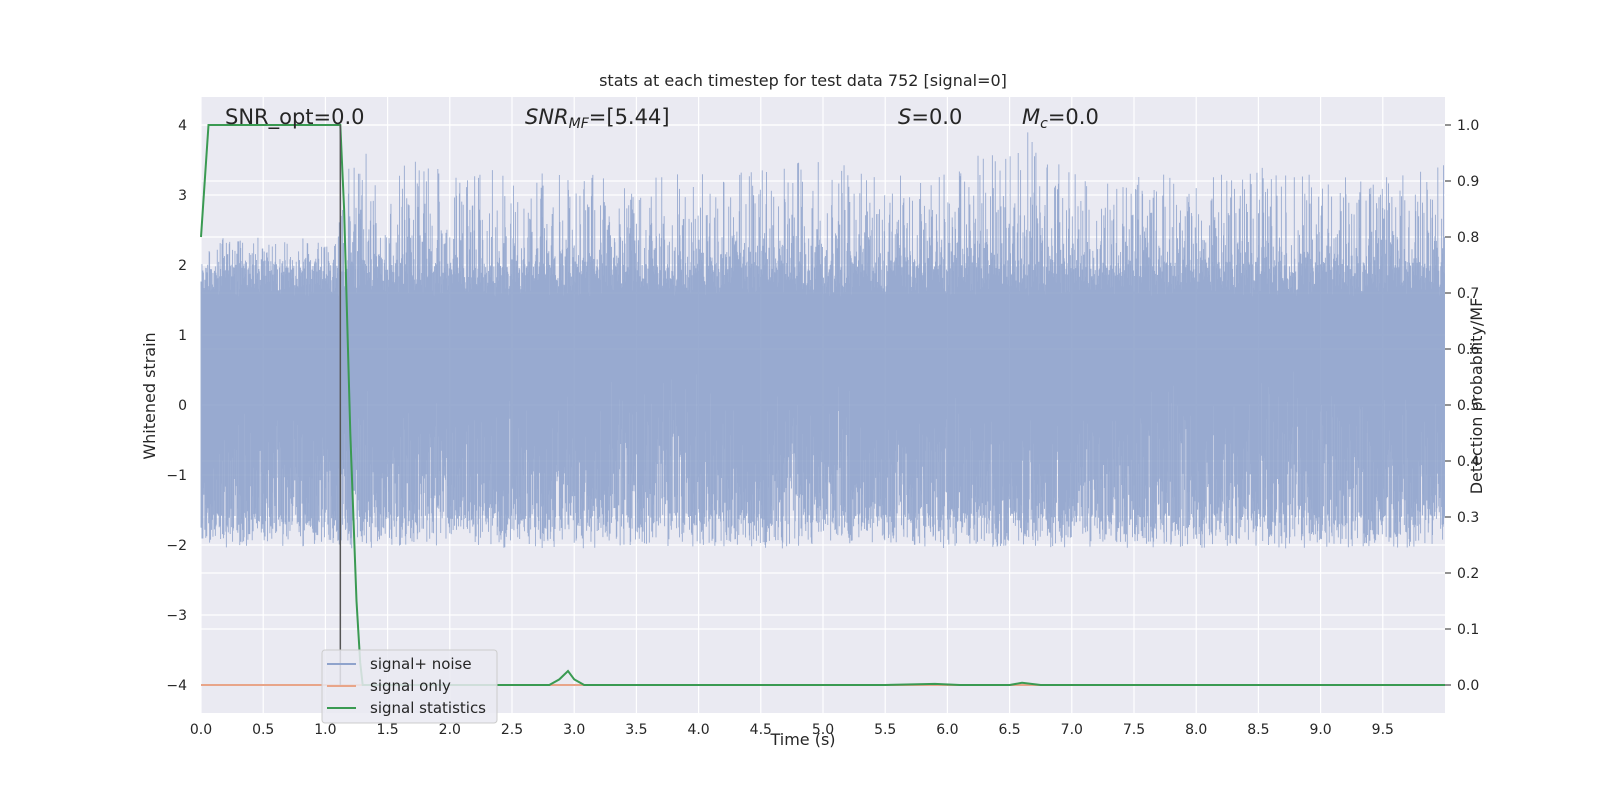 This screenshot has width=1600, height=800. Describe the element at coordinates (1468, 518) in the screenshot. I see `y2-tick-label: 0.3` at that location.